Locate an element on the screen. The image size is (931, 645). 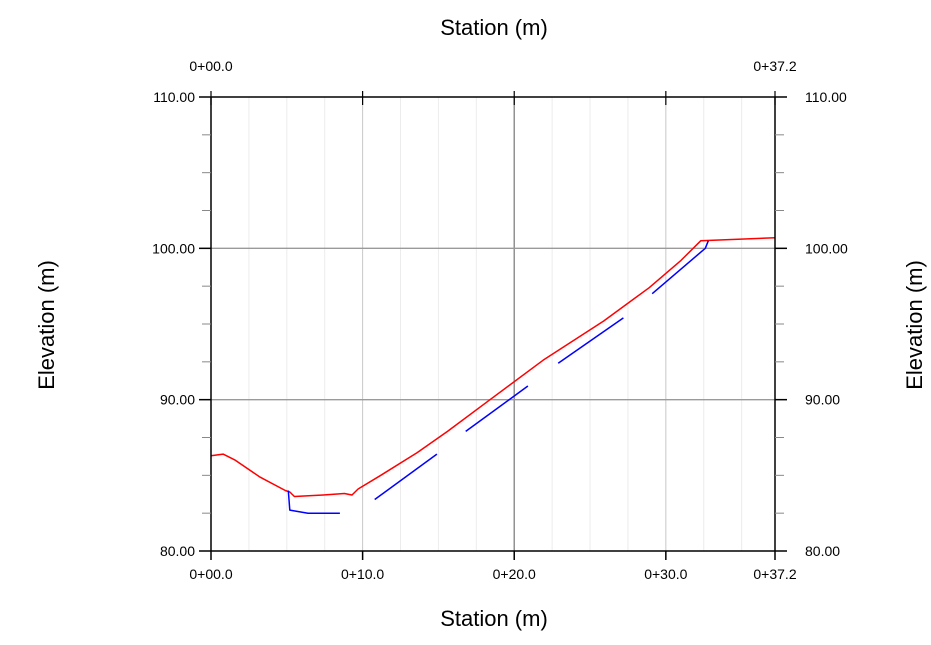
y-tick-label-left: 100.00 is located at coordinates (173, 248).